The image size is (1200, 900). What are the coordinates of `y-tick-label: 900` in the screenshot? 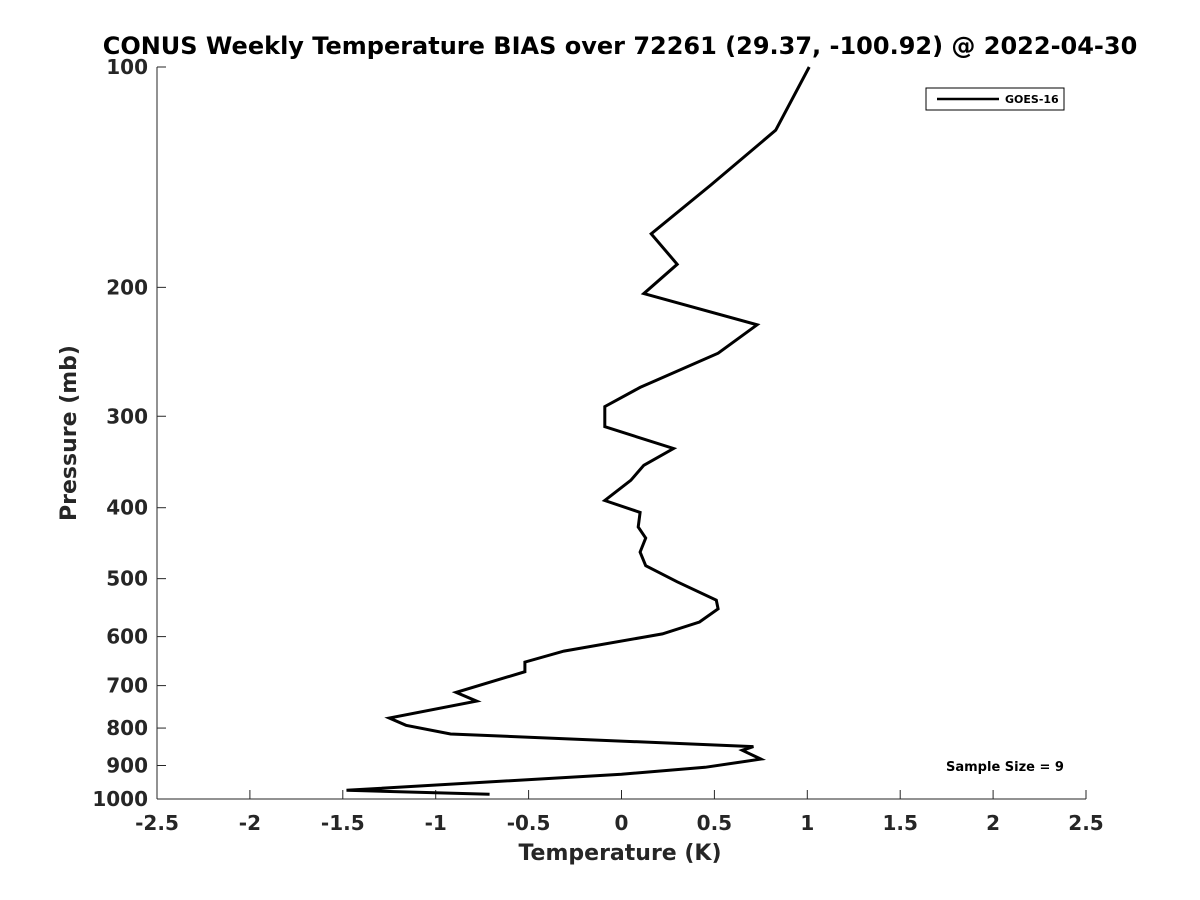 It's located at (127, 766).